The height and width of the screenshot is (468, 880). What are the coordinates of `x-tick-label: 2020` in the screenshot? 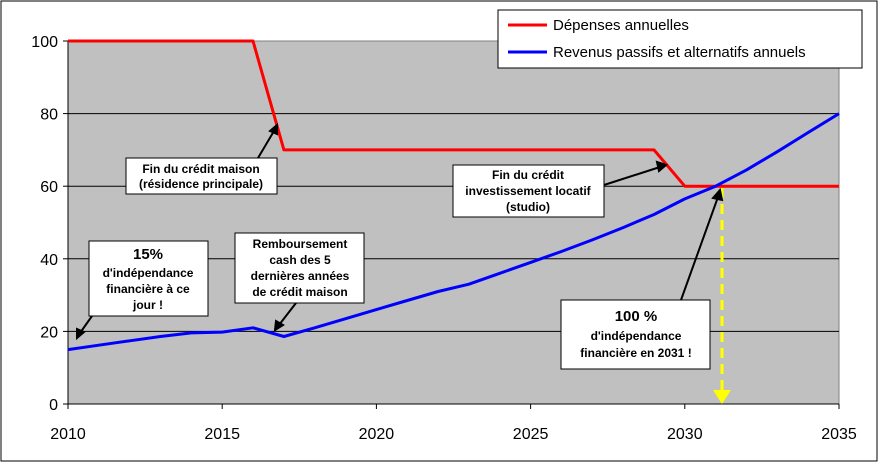 It's located at (377, 434).